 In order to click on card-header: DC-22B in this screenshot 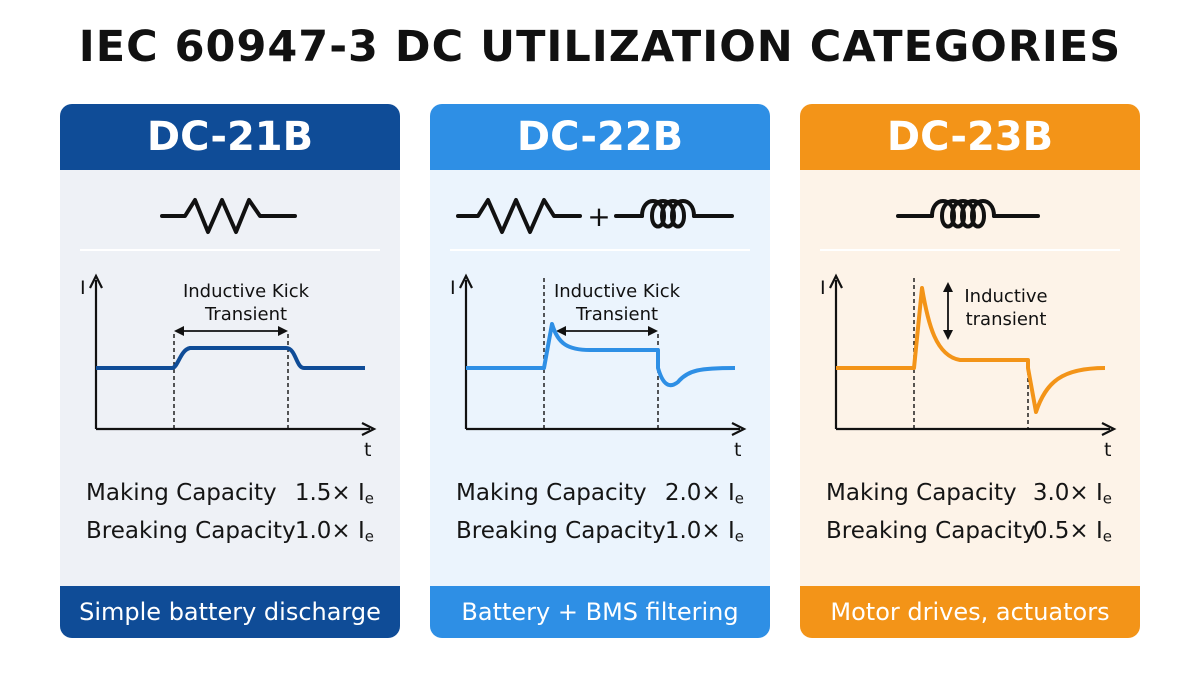, I will do `click(600, 137)`.